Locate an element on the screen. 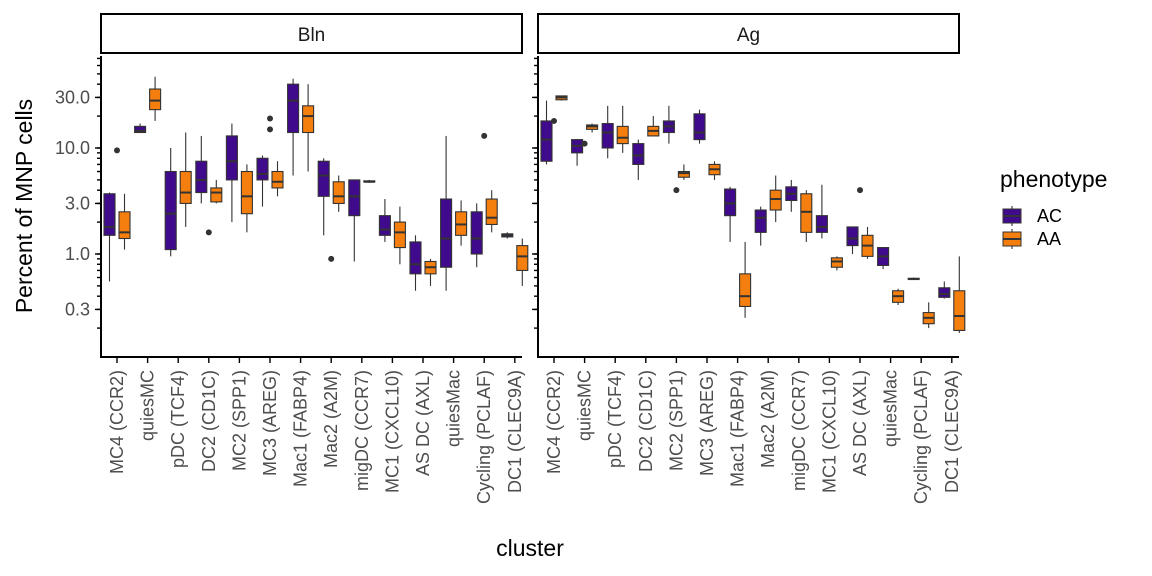 This screenshot has height=576, width=1152. legend-label-aa: AA is located at coordinates (1049, 239).